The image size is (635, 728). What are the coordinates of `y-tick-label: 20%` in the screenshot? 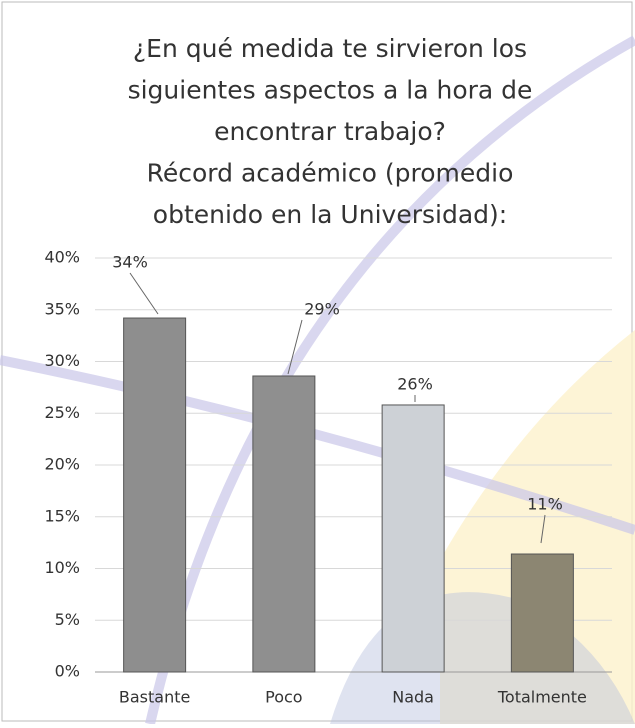 It's located at (62, 464).